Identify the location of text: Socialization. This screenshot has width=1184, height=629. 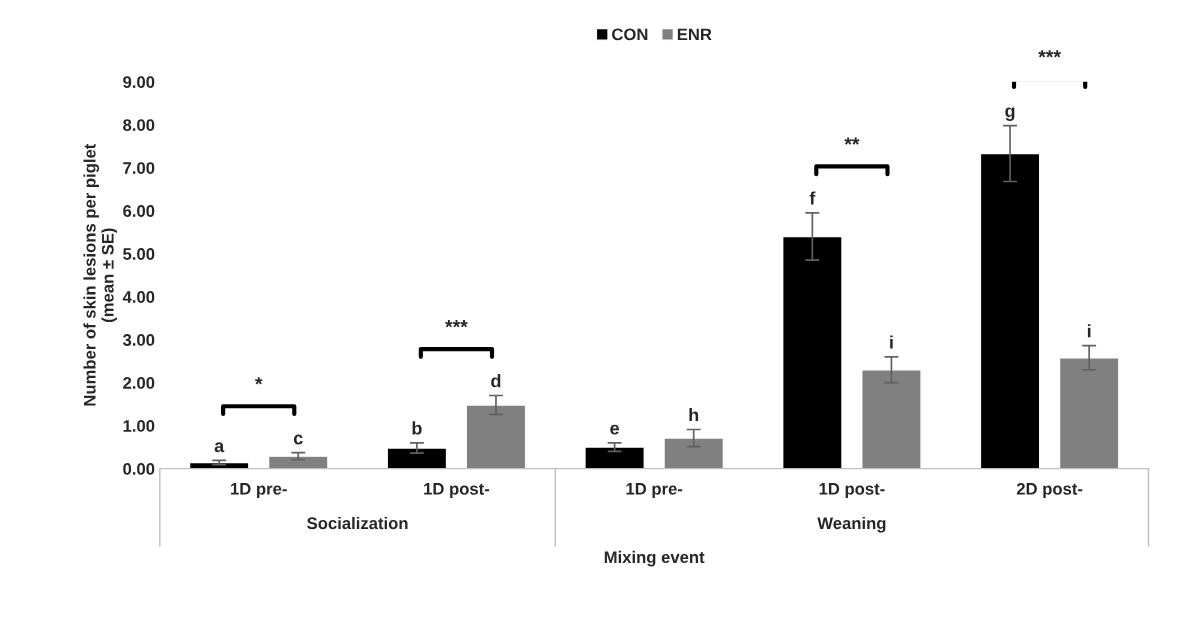
(357, 523).